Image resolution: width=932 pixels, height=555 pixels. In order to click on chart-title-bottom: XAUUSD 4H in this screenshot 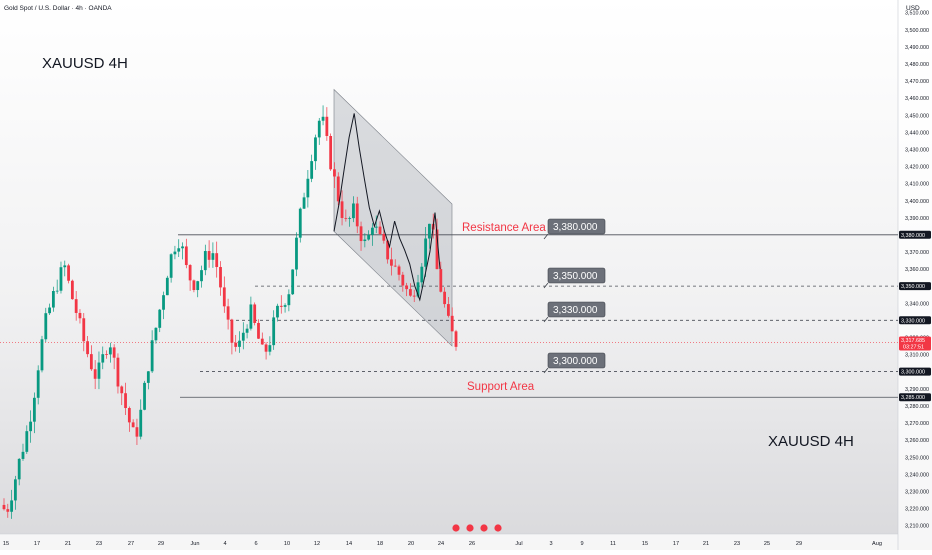, I will do `click(811, 441)`.